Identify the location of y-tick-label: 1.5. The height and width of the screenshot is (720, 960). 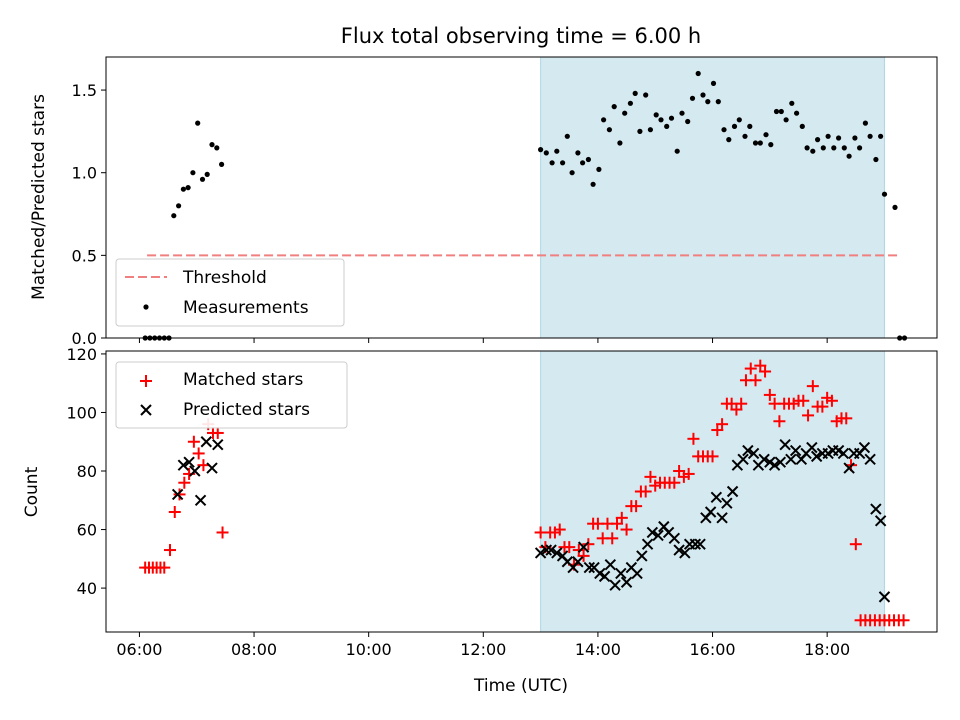
(84, 90).